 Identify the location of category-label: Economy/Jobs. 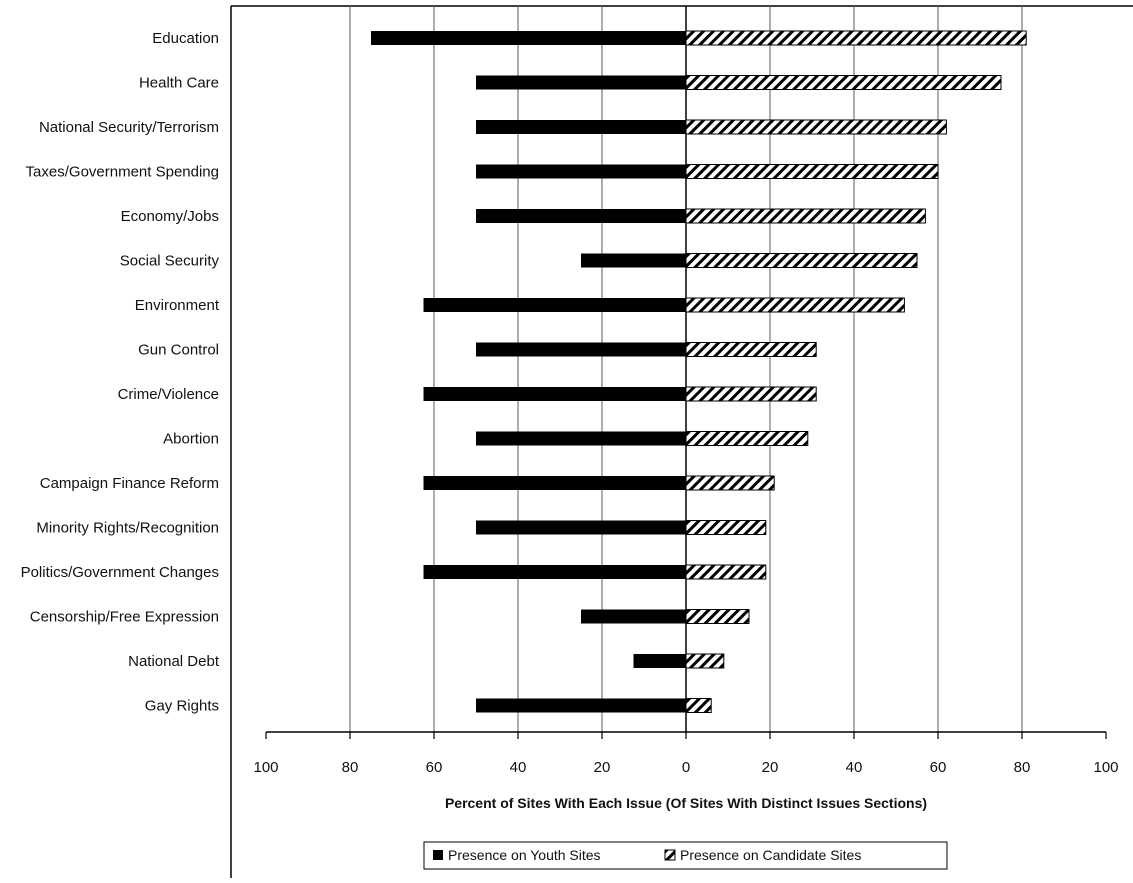
(170, 216).